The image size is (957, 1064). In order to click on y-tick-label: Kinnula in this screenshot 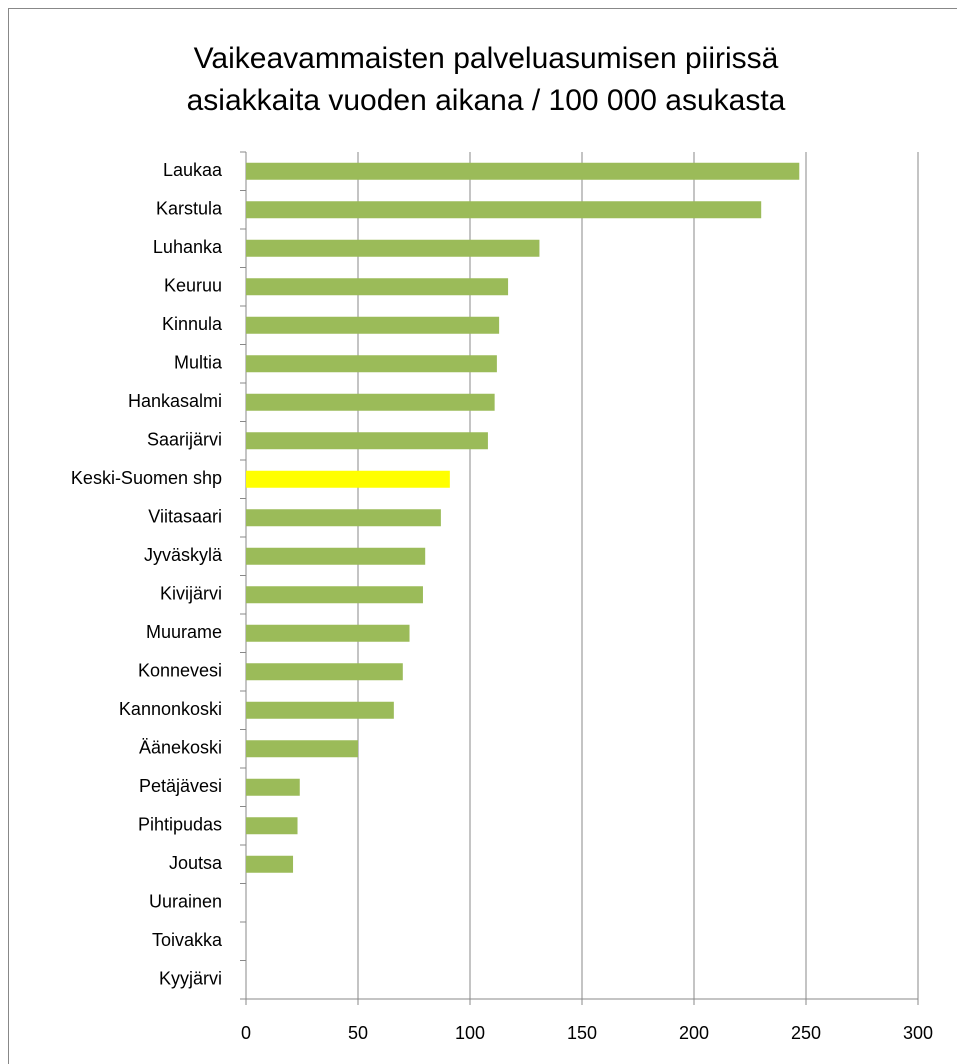, I will do `click(192, 324)`.